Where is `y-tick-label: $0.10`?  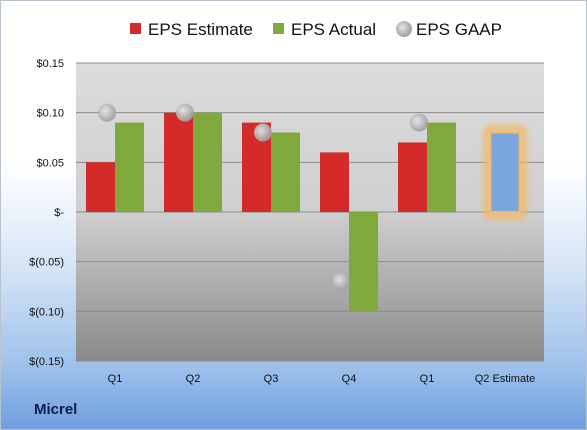 y-tick-label: $0.10 is located at coordinates (50, 114).